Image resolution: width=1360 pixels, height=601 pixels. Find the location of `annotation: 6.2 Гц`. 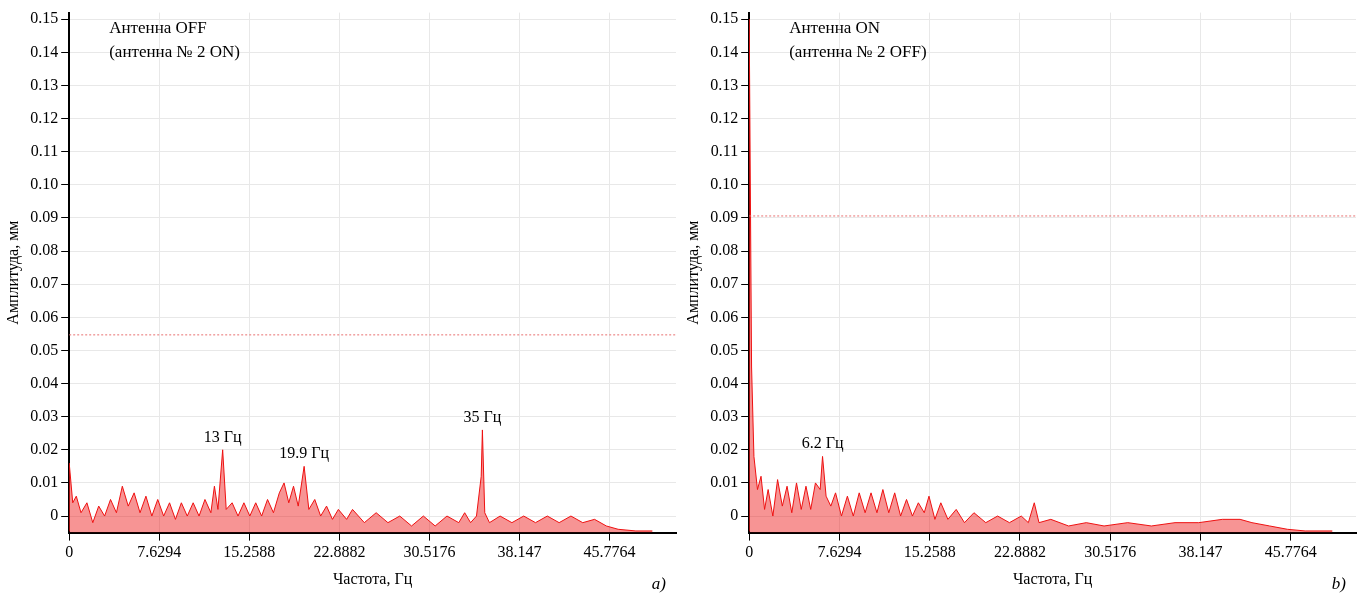

annotation: 6.2 Гц is located at coordinates (822, 443).